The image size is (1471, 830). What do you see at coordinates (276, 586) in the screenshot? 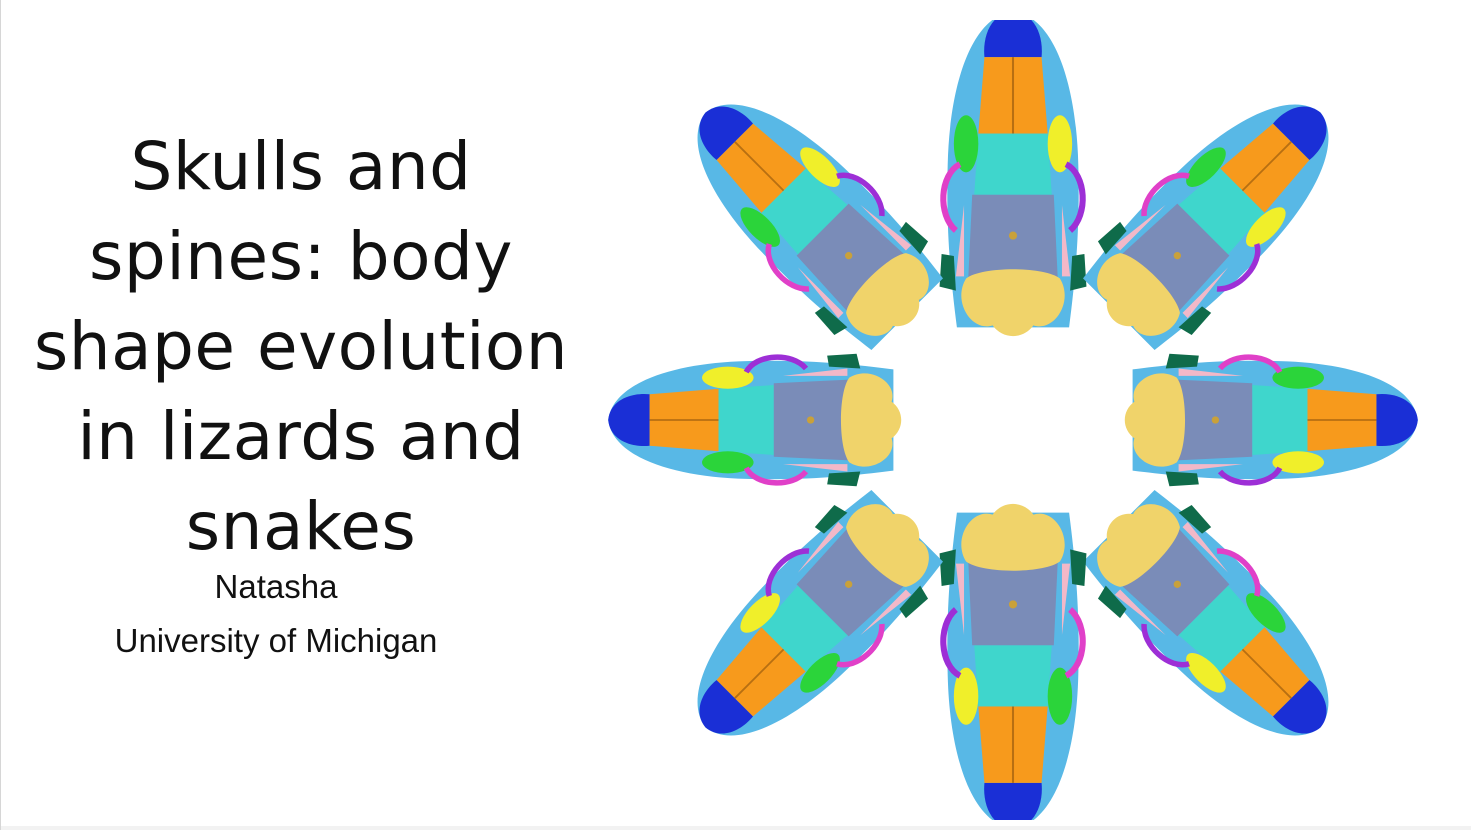
I see `author-name: Natasha` at bounding box center [276, 586].